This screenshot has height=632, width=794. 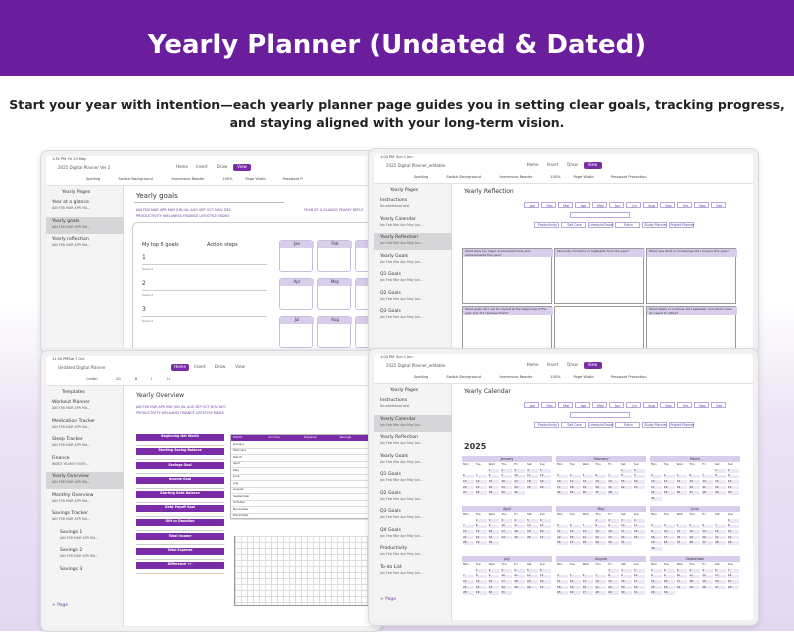 What do you see at coordinates (548, 405) in the screenshot?
I see `month-button: Feb` at bounding box center [548, 405].